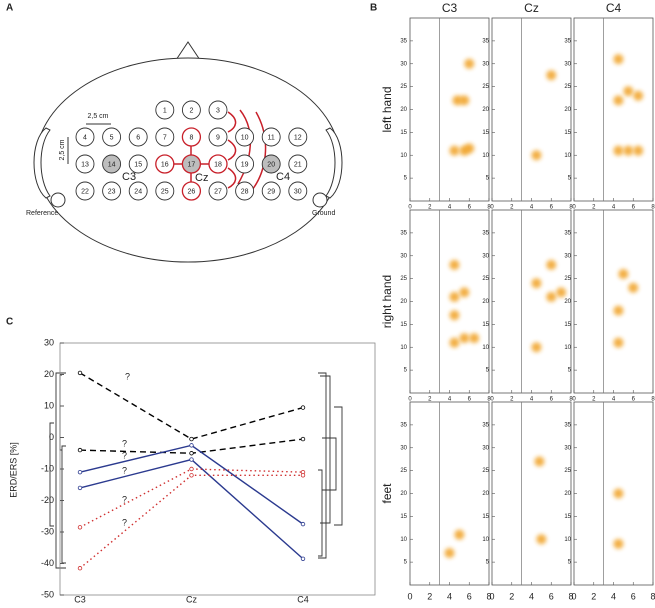 The width and height of the screenshot is (655, 608). I want to click on electrode-number: 9, so click(218, 137).